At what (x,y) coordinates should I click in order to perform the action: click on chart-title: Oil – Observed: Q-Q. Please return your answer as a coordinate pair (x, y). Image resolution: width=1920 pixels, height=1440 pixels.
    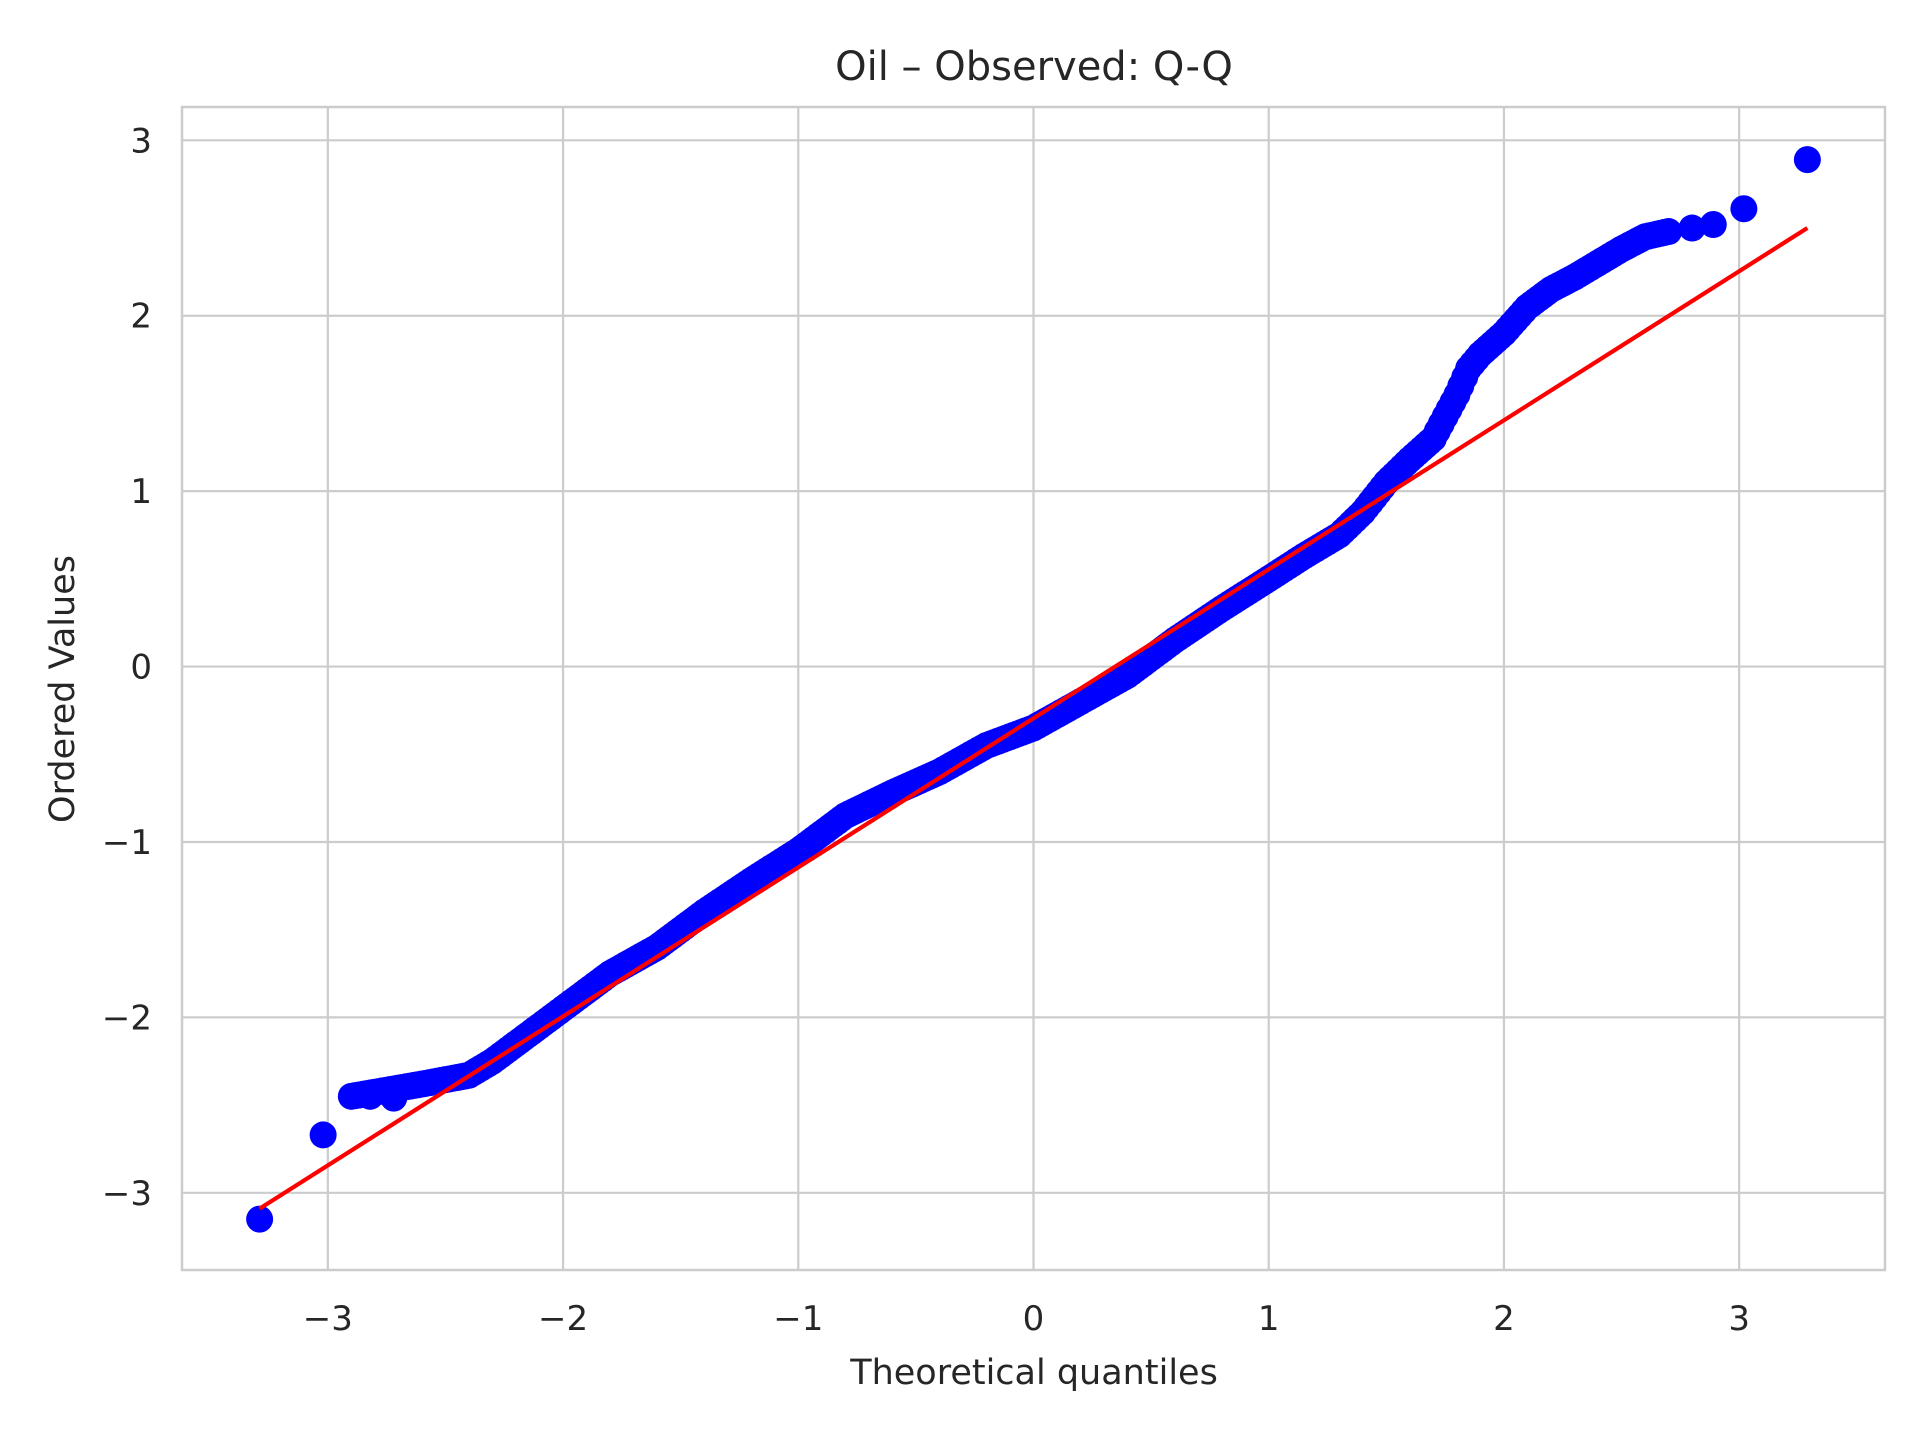
    Looking at the image, I should click on (1034, 67).